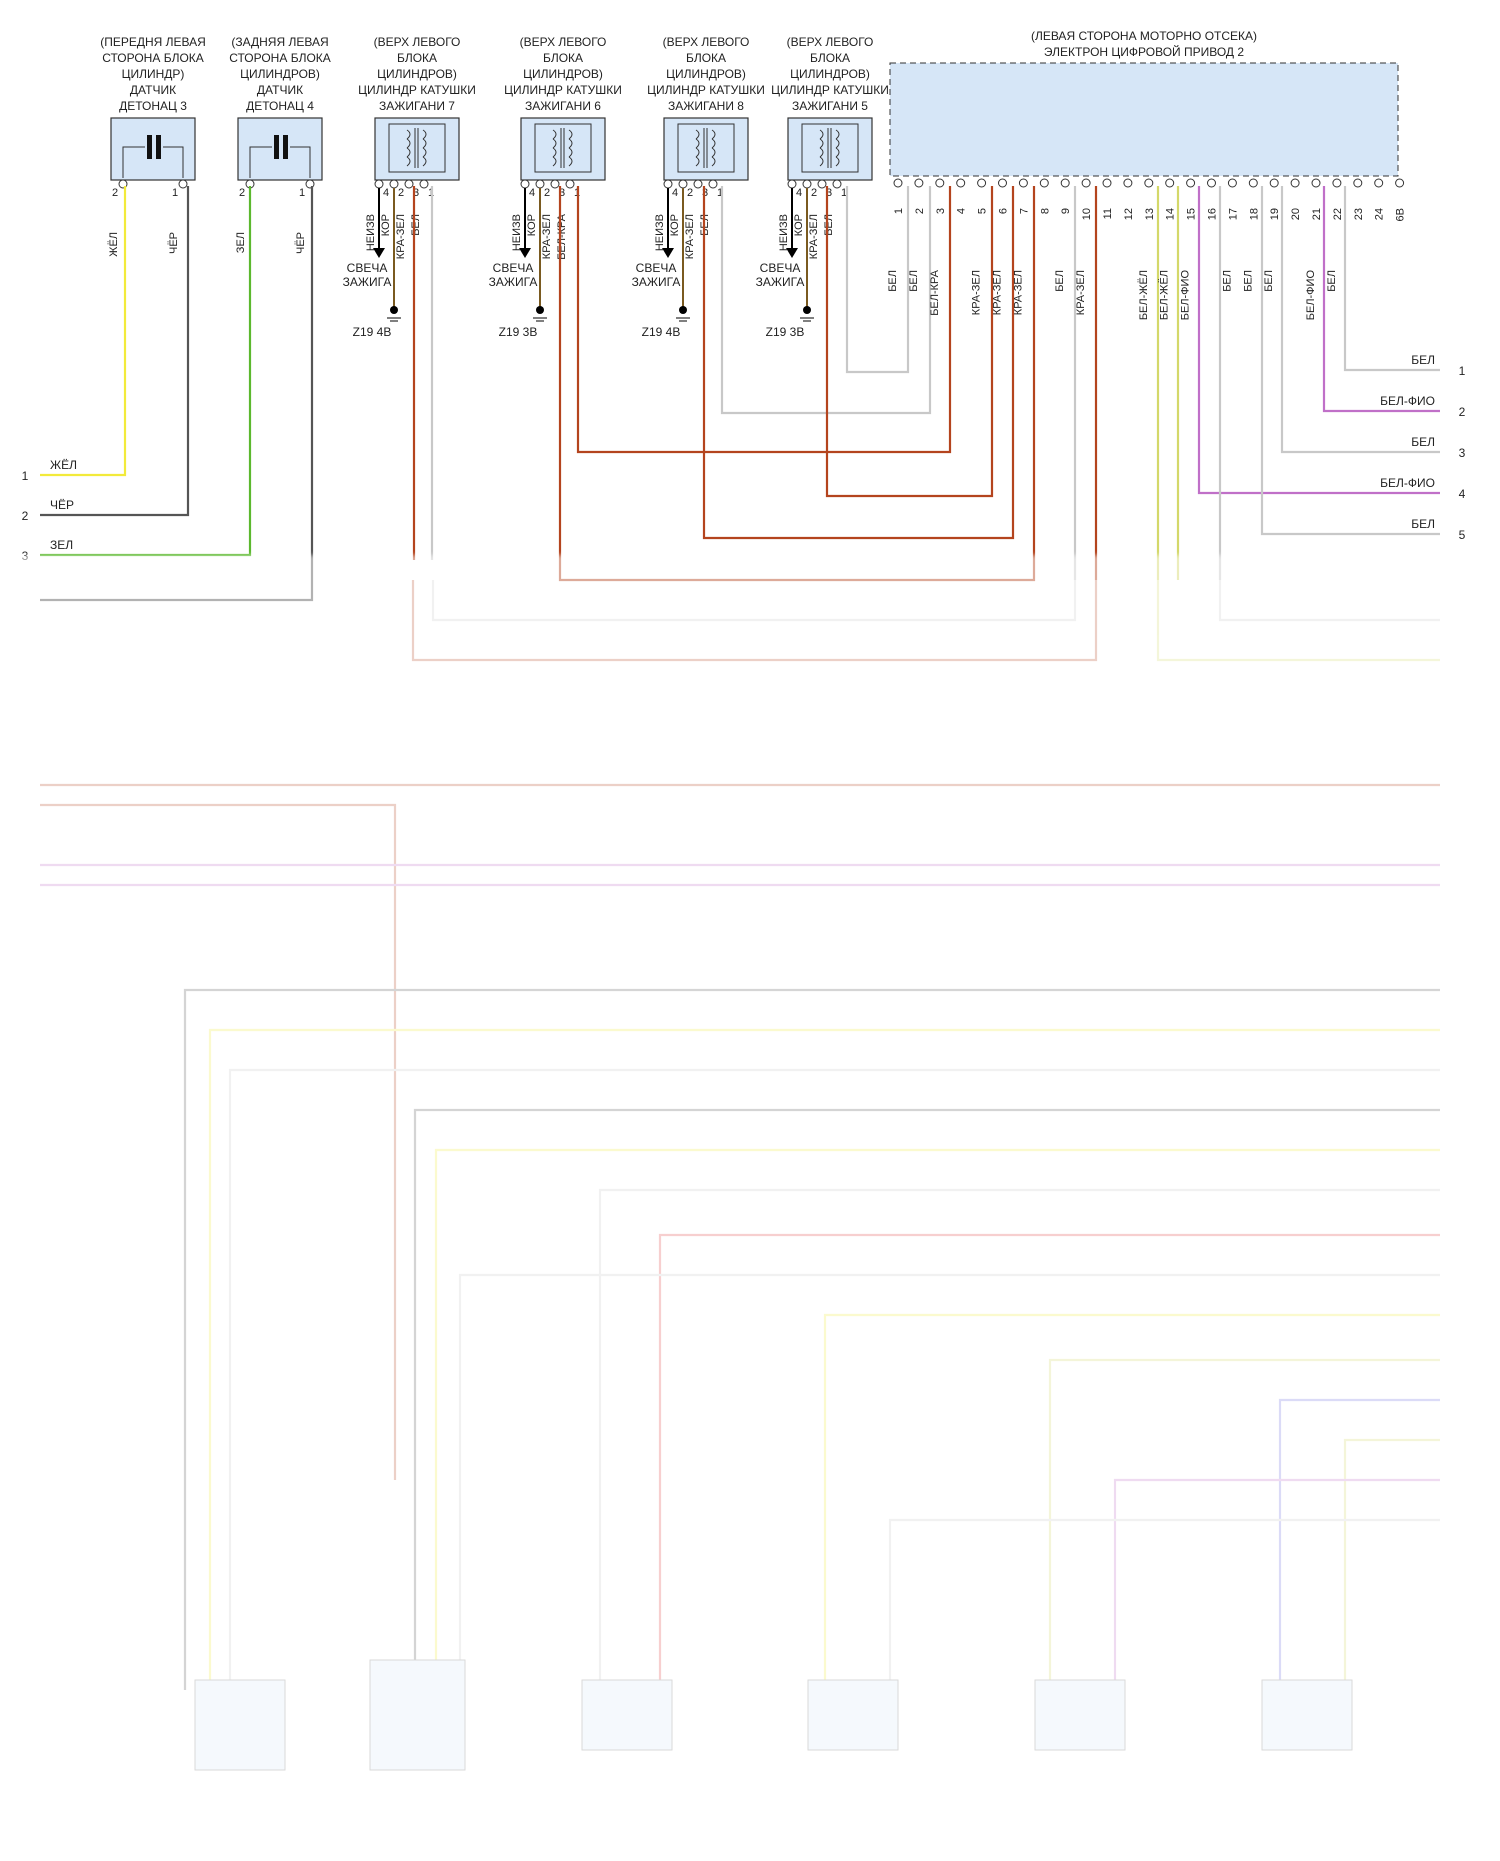 The height and width of the screenshot is (1861, 1500). I want to click on coil-frame, so click(563, 148).